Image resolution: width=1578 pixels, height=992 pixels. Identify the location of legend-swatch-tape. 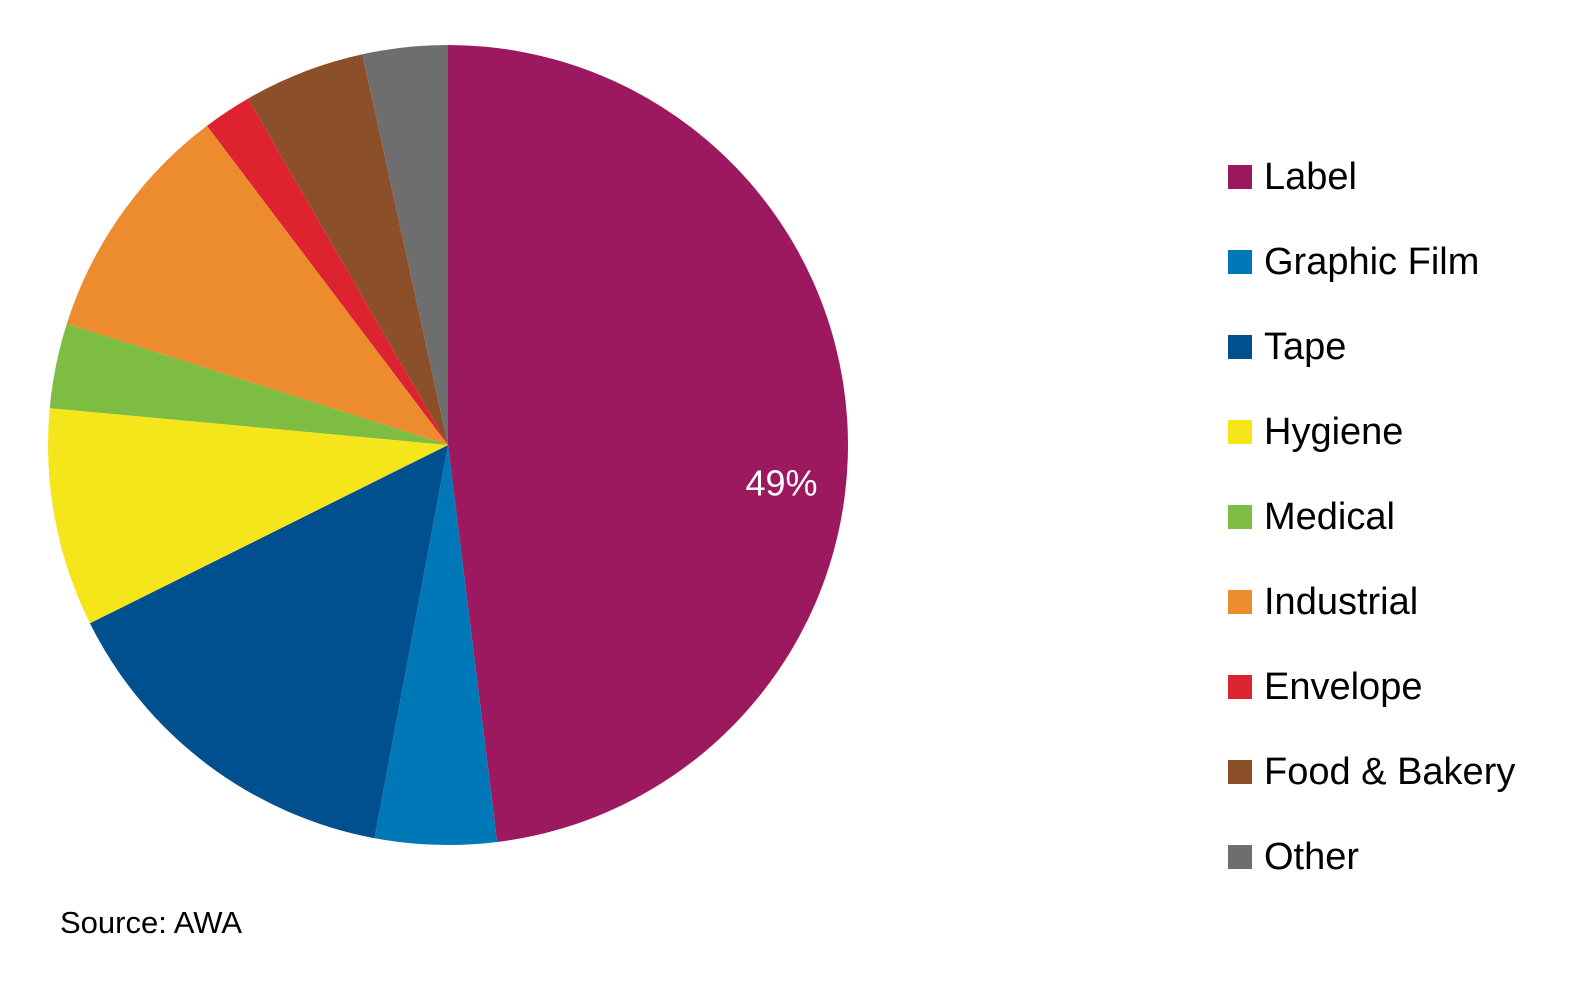
(1240, 346).